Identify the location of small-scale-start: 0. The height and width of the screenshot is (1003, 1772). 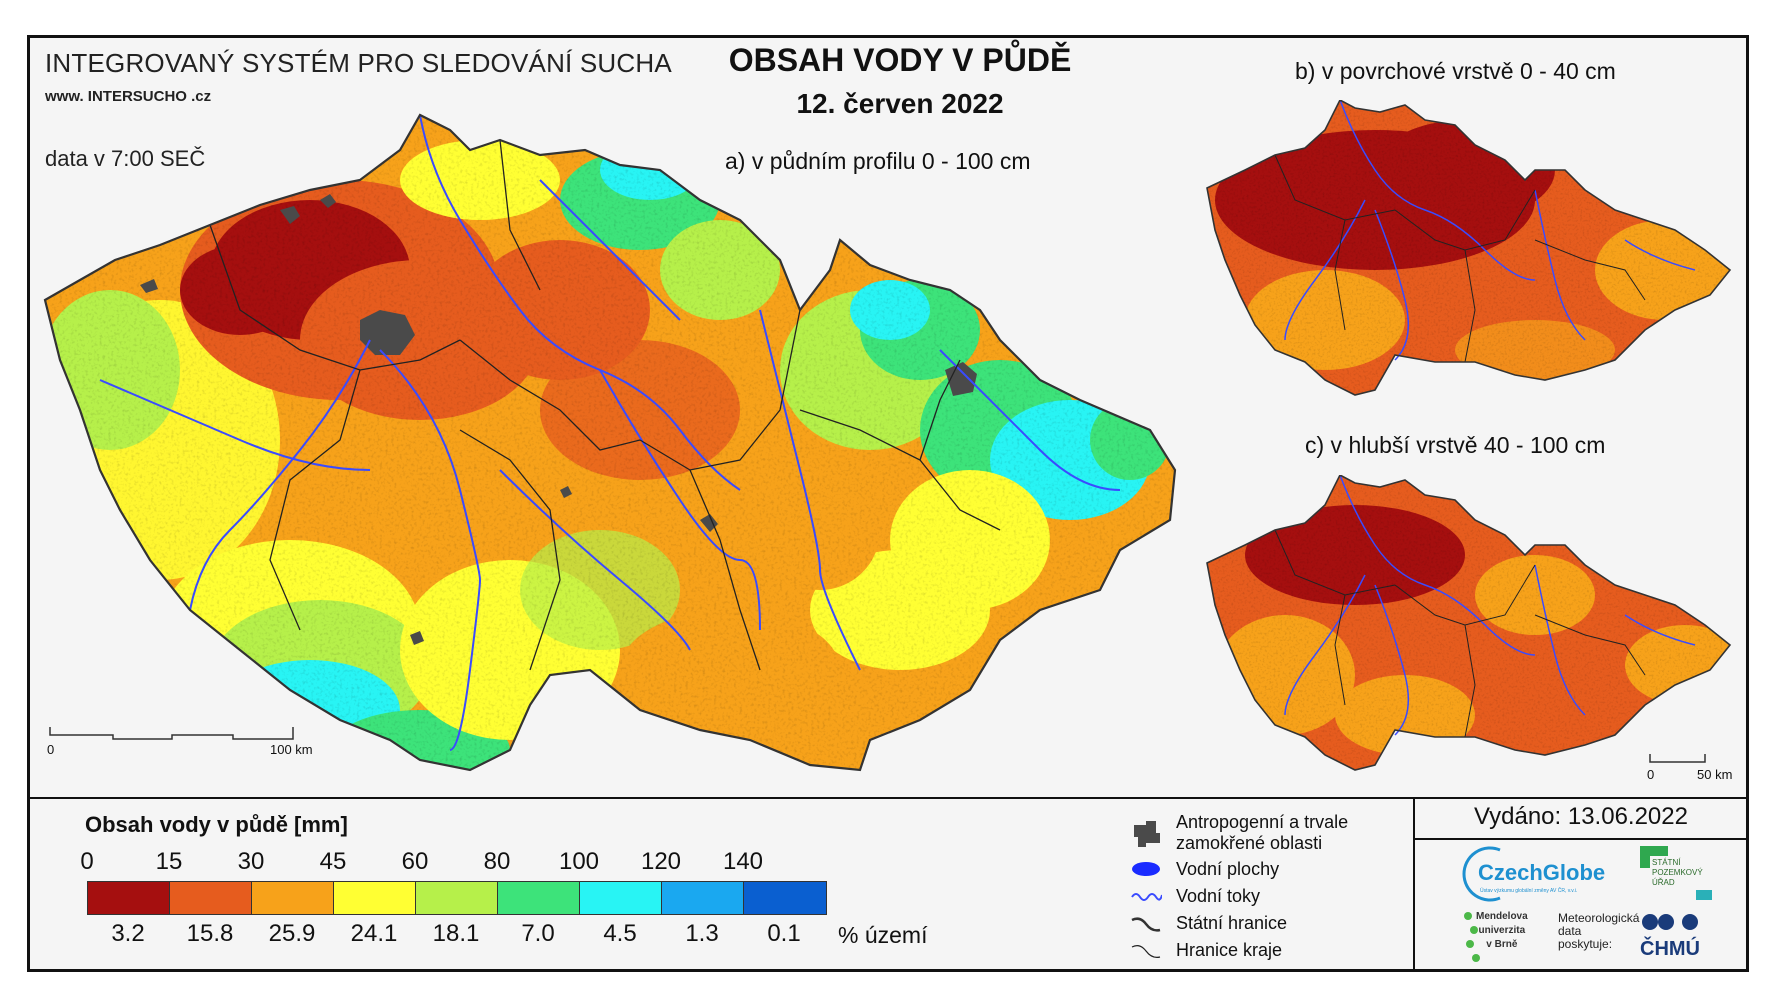
(1651, 774).